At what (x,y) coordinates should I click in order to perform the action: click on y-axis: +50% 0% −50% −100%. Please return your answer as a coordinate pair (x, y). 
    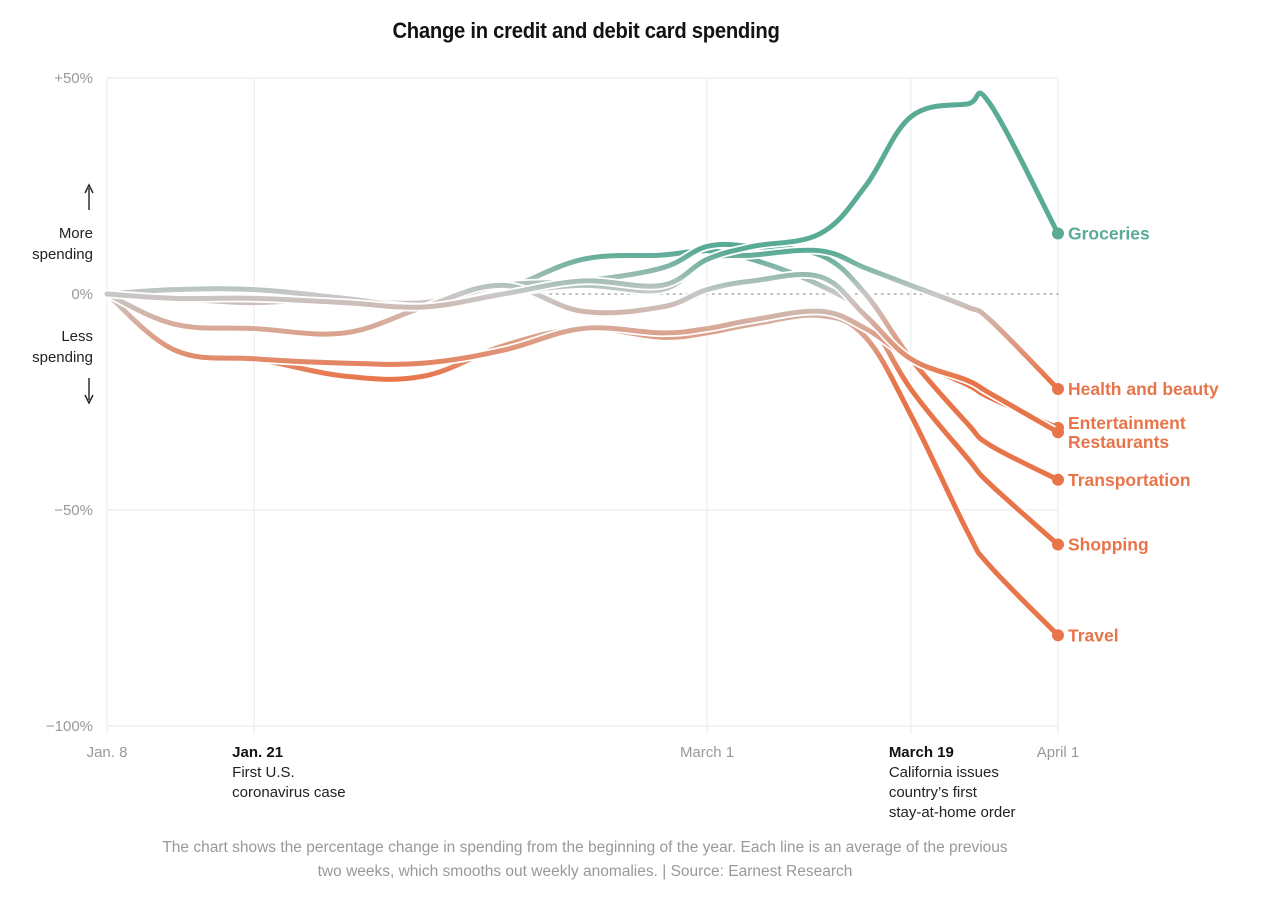
    Looking at the image, I should click on (69, 402).